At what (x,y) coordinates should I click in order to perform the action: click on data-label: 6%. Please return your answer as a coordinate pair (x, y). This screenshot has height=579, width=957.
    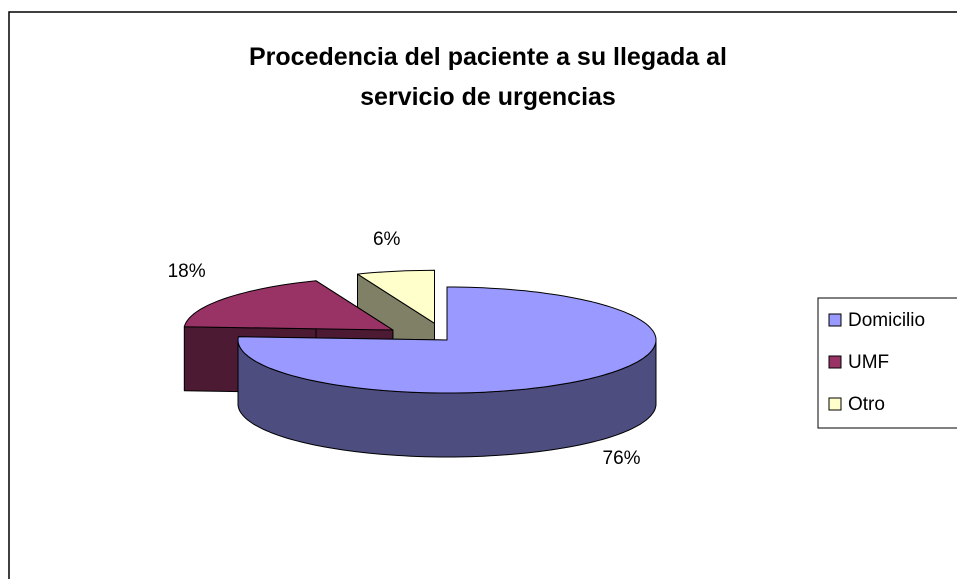
    Looking at the image, I should click on (387, 239).